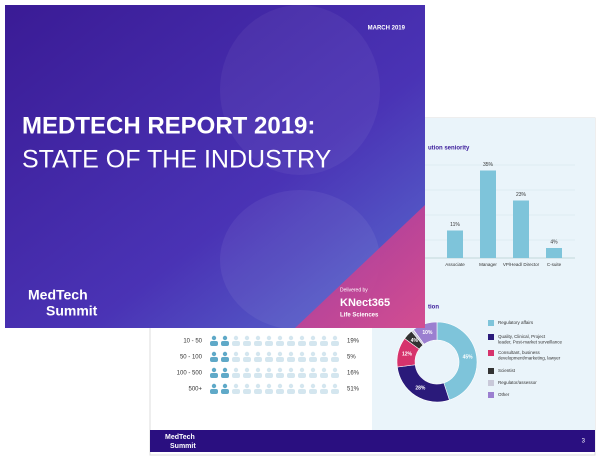 The height and width of the screenshot is (459, 600). What do you see at coordinates (195, 390) in the screenshot?
I see `row-label: 500+` at bounding box center [195, 390].